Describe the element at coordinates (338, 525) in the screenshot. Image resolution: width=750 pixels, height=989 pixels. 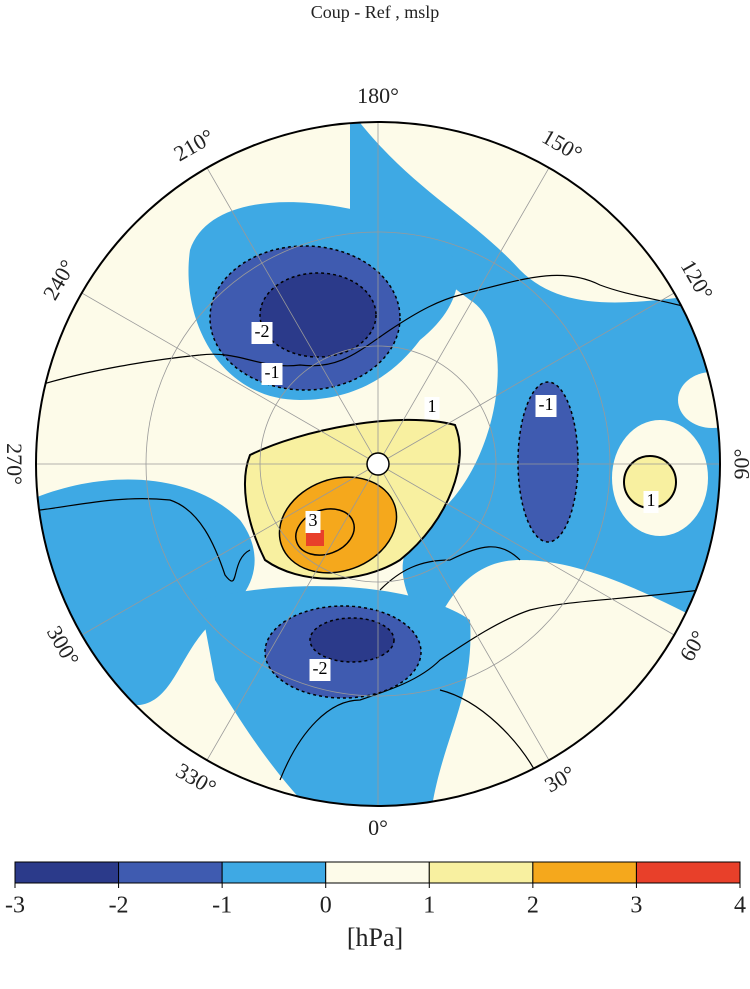
I see `field-positive` at that location.